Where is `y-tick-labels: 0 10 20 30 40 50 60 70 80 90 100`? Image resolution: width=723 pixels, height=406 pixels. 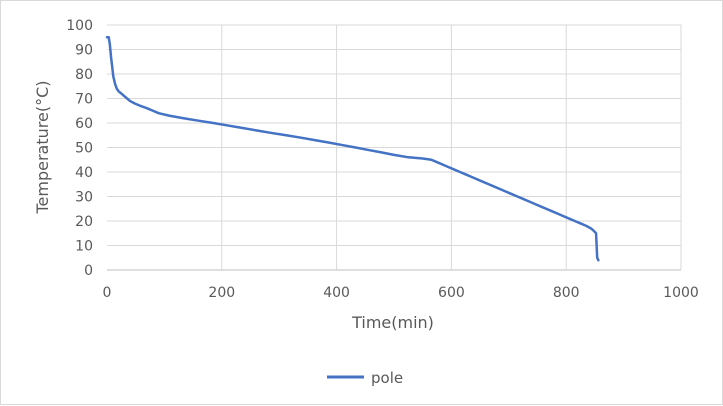
y-tick-labels: 0 10 20 30 40 50 60 70 80 90 100 is located at coordinates (79, 148).